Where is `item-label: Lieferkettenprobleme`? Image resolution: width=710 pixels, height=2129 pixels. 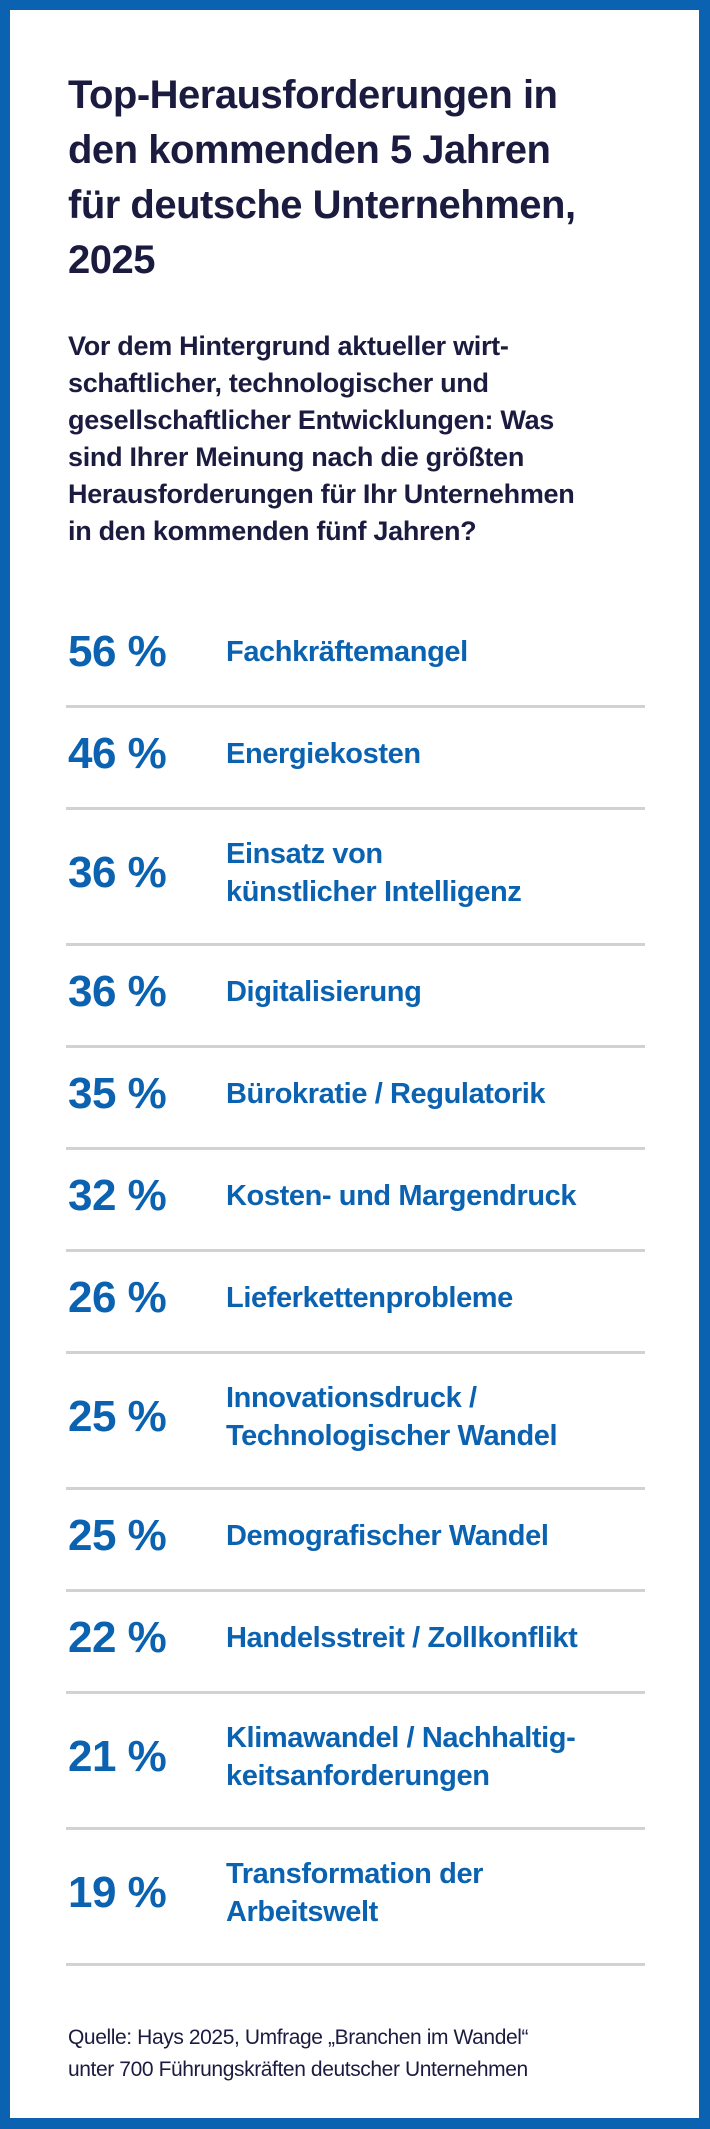
item-label: Lieferkettenprobleme is located at coordinates (369, 1297).